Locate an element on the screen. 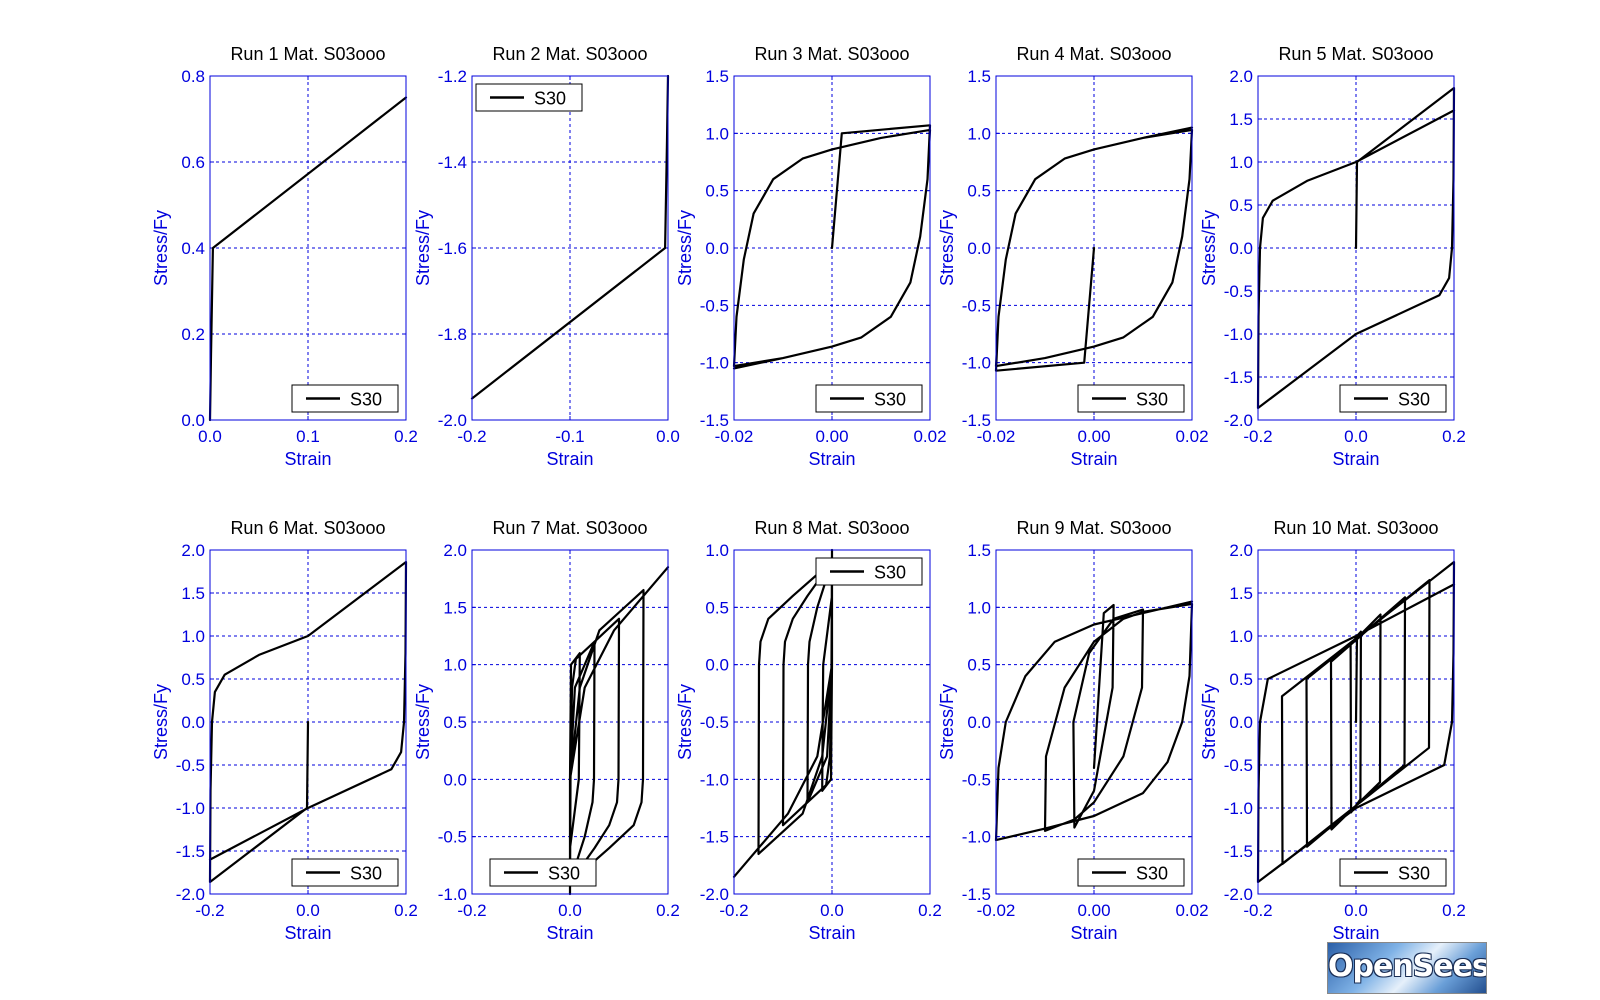  x-tick-label: 0.1 is located at coordinates (308, 436).